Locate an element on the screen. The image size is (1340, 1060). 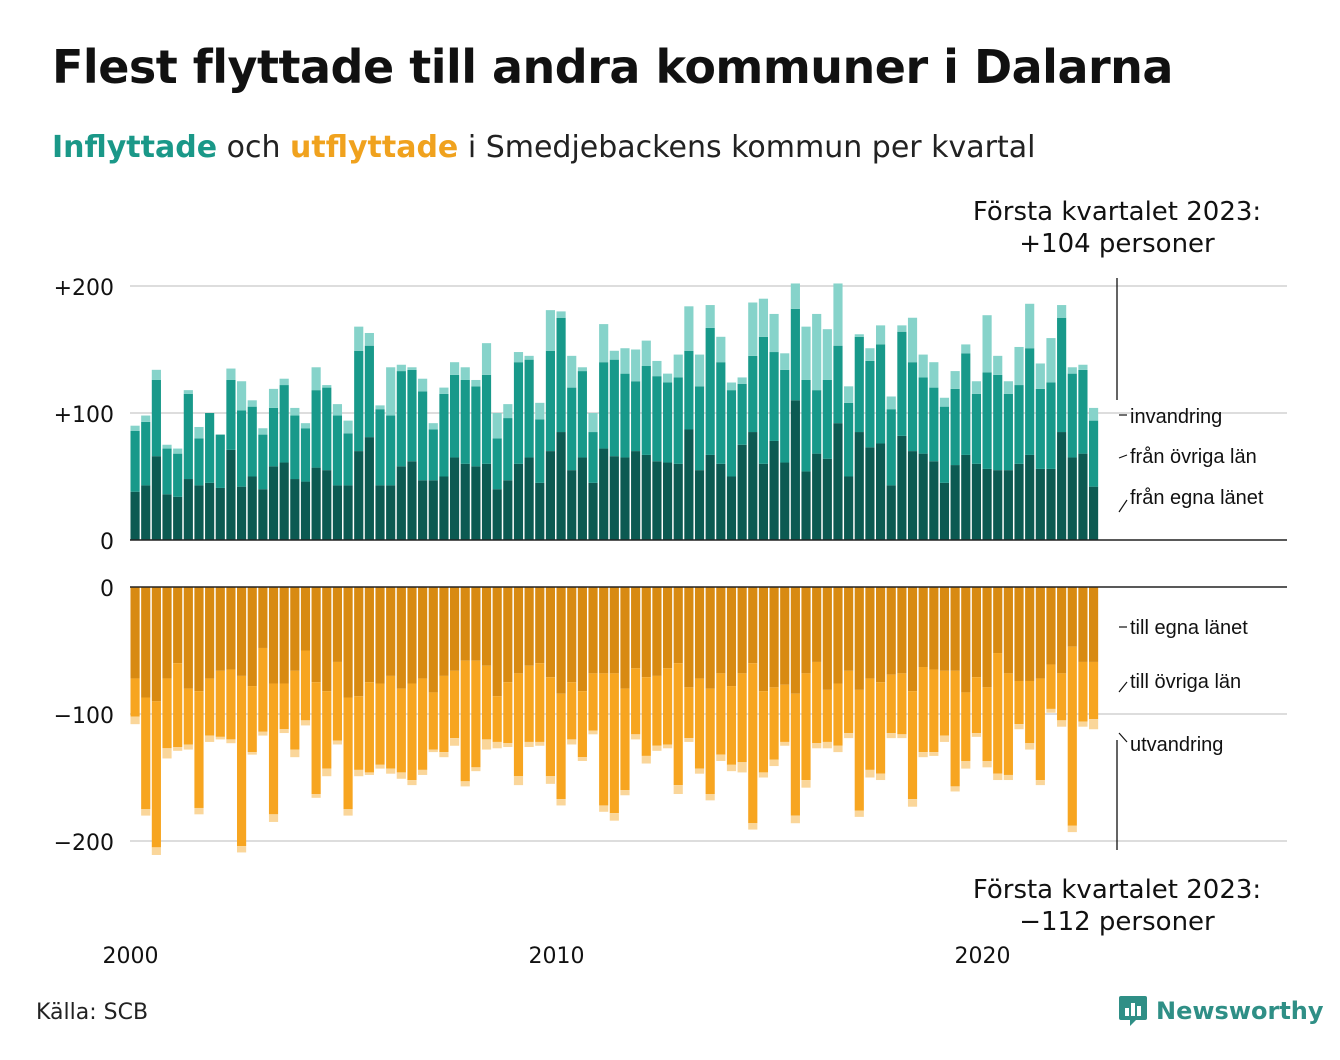
y-tick-label: −100 is located at coordinates (84, 716).